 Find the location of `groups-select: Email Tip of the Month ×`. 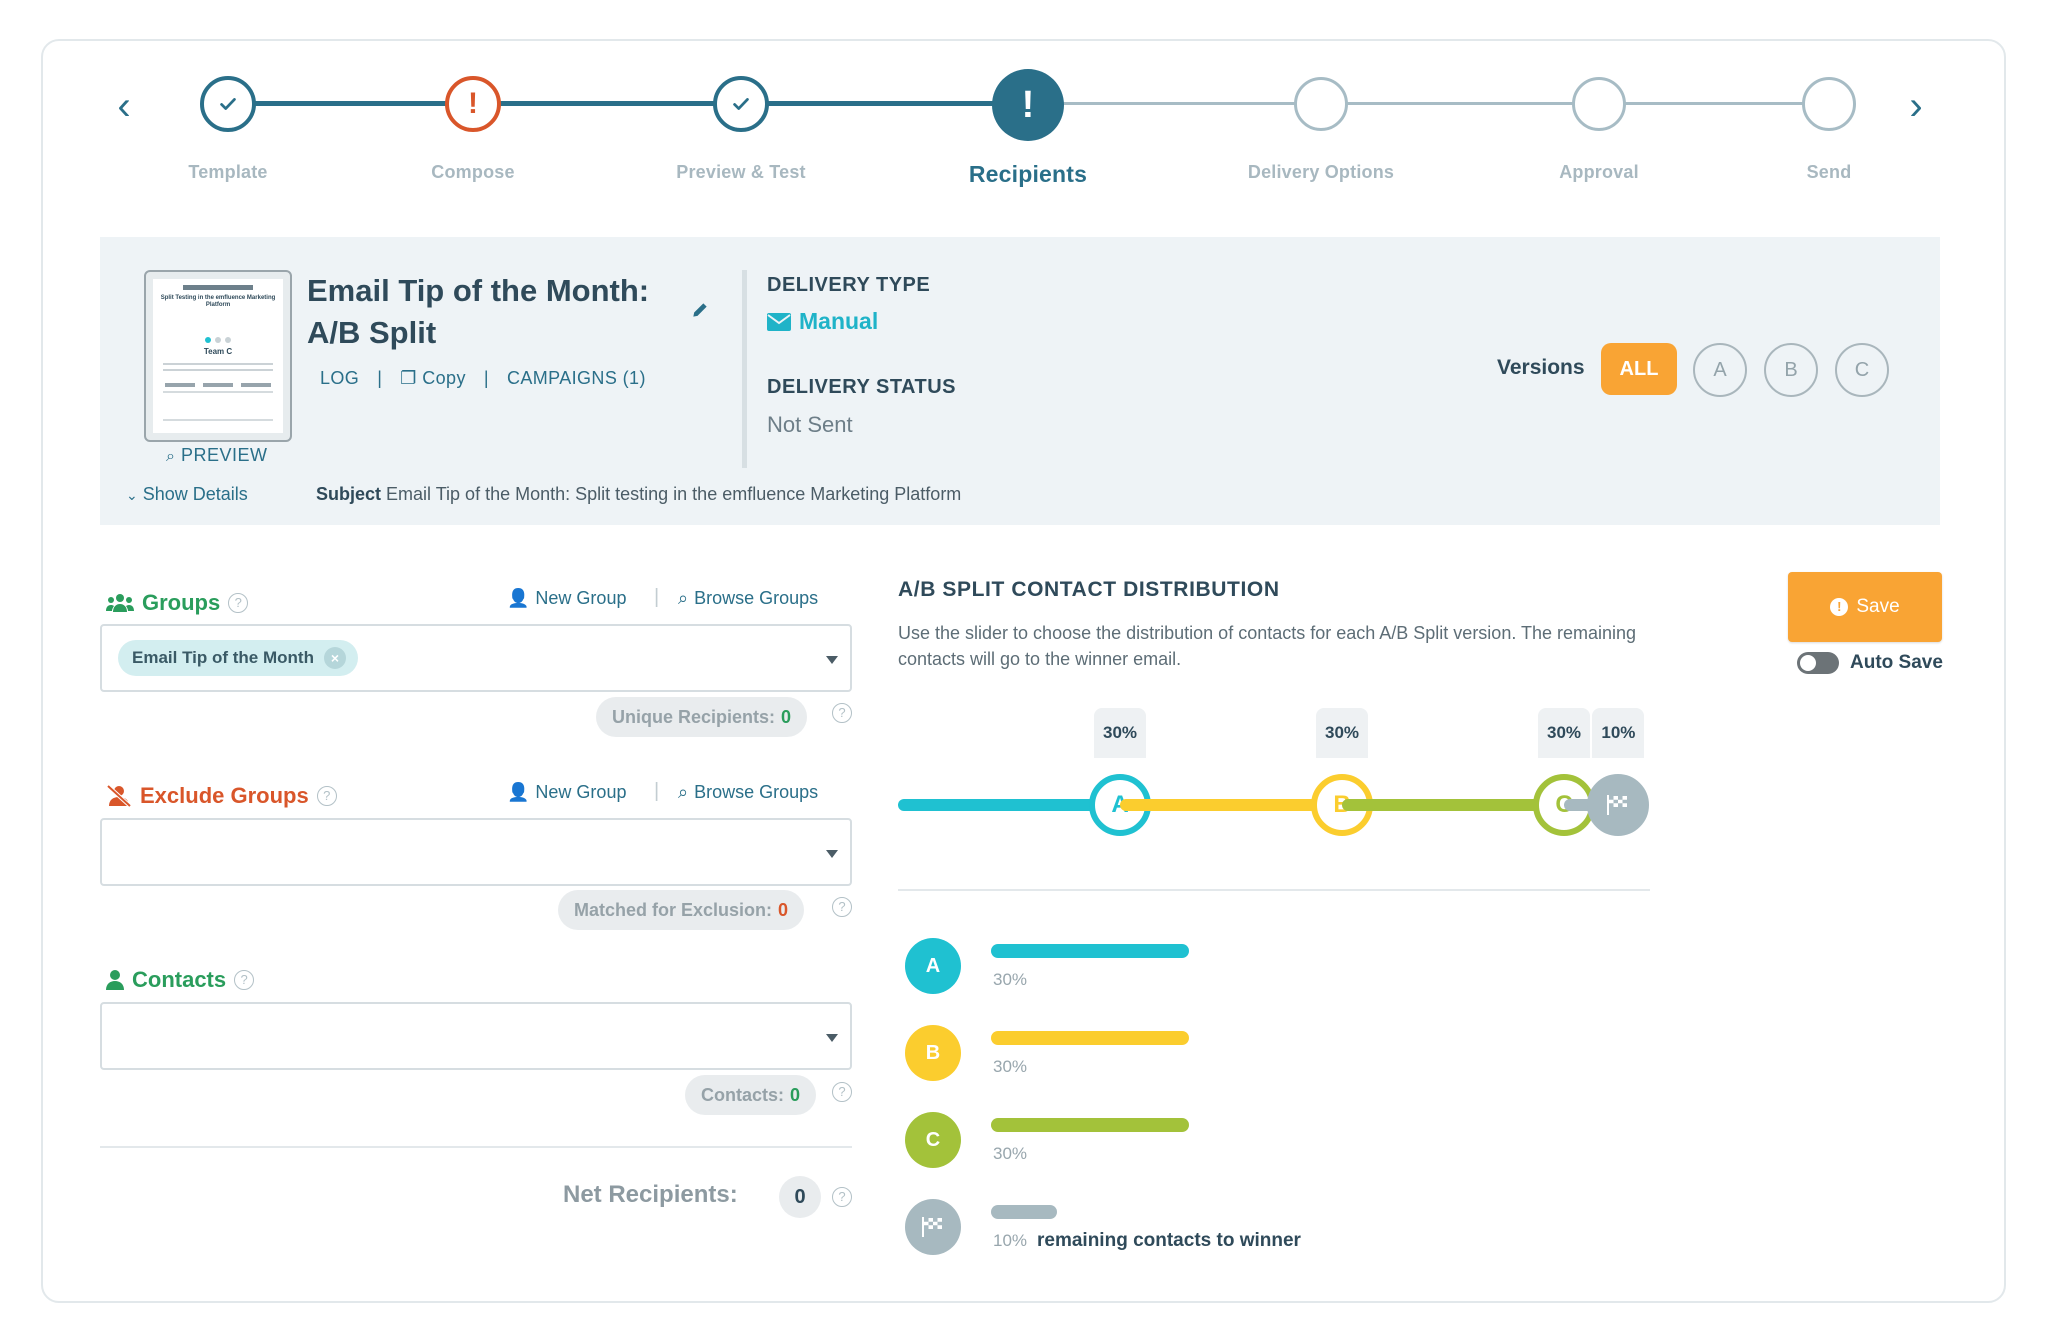

groups-select: Email Tip of the Month × is located at coordinates (476, 658).